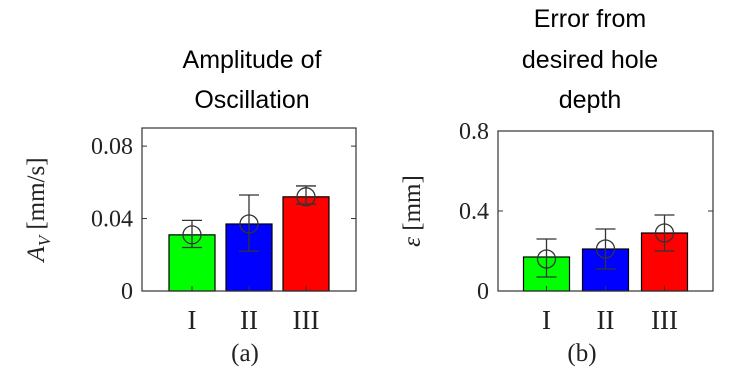  Describe the element at coordinates (251, 100) in the screenshot. I see `chart-title-line: Oscillation` at that location.